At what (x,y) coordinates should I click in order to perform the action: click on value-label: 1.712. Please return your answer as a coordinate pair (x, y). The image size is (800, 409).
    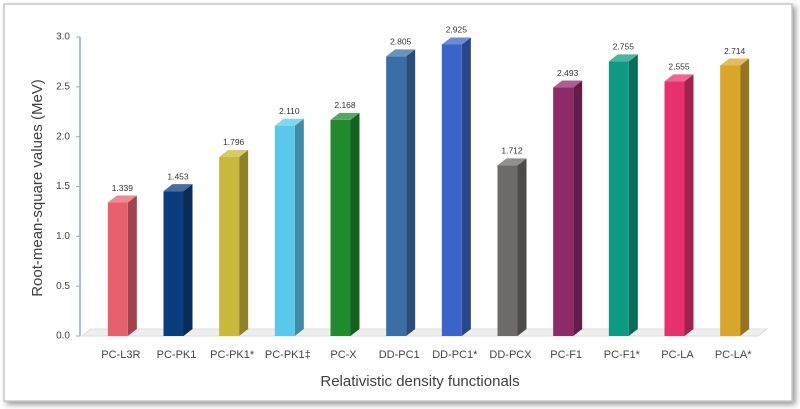
    Looking at the image, I should click on (512, 151).